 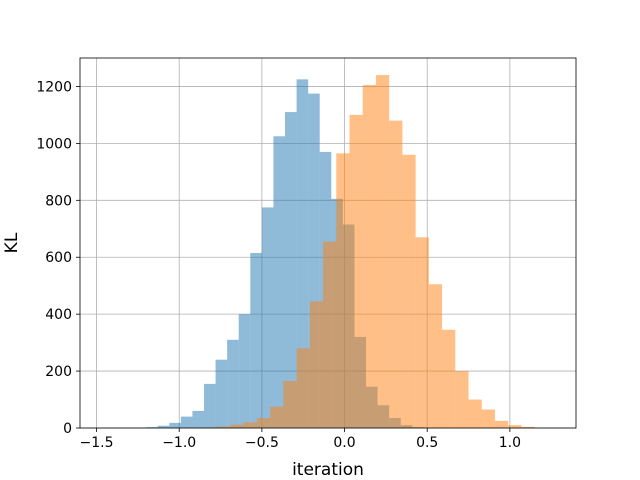 What do you see at coordinates (97, 443) in the screenshot?
I see `x-tick-label: −1.5` at bounding box center [97, 443].